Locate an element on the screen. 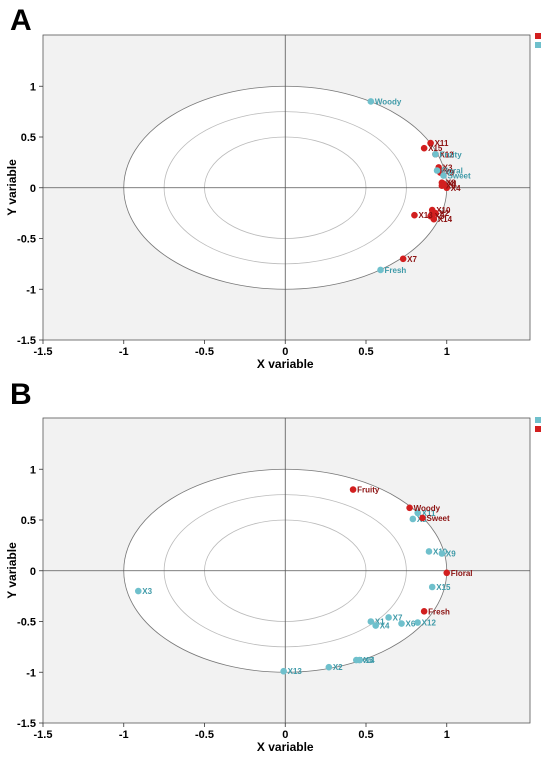 This screenshot has height=757, width=550. panel-a-point-label-x12: X12 is located at coordinates (446, 154).